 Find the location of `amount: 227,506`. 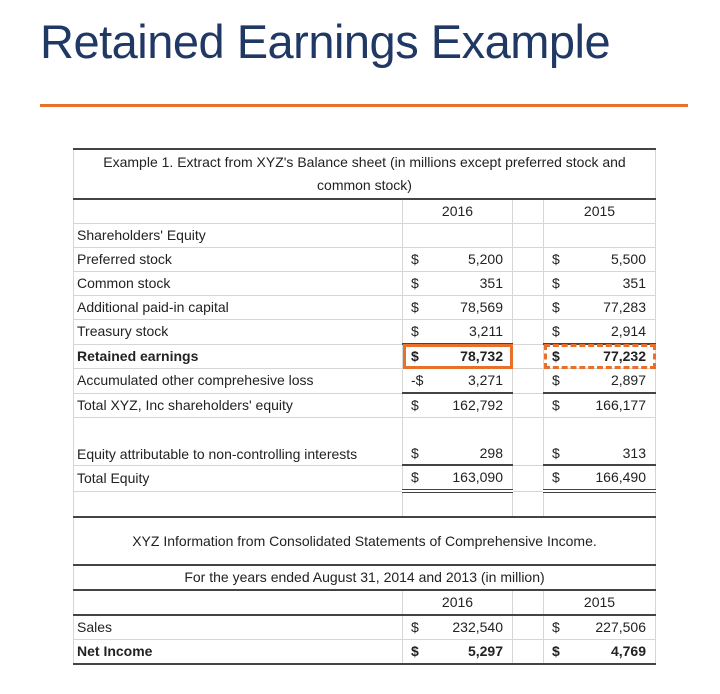

amount: 227,506 is located at coordinates (620, 627).